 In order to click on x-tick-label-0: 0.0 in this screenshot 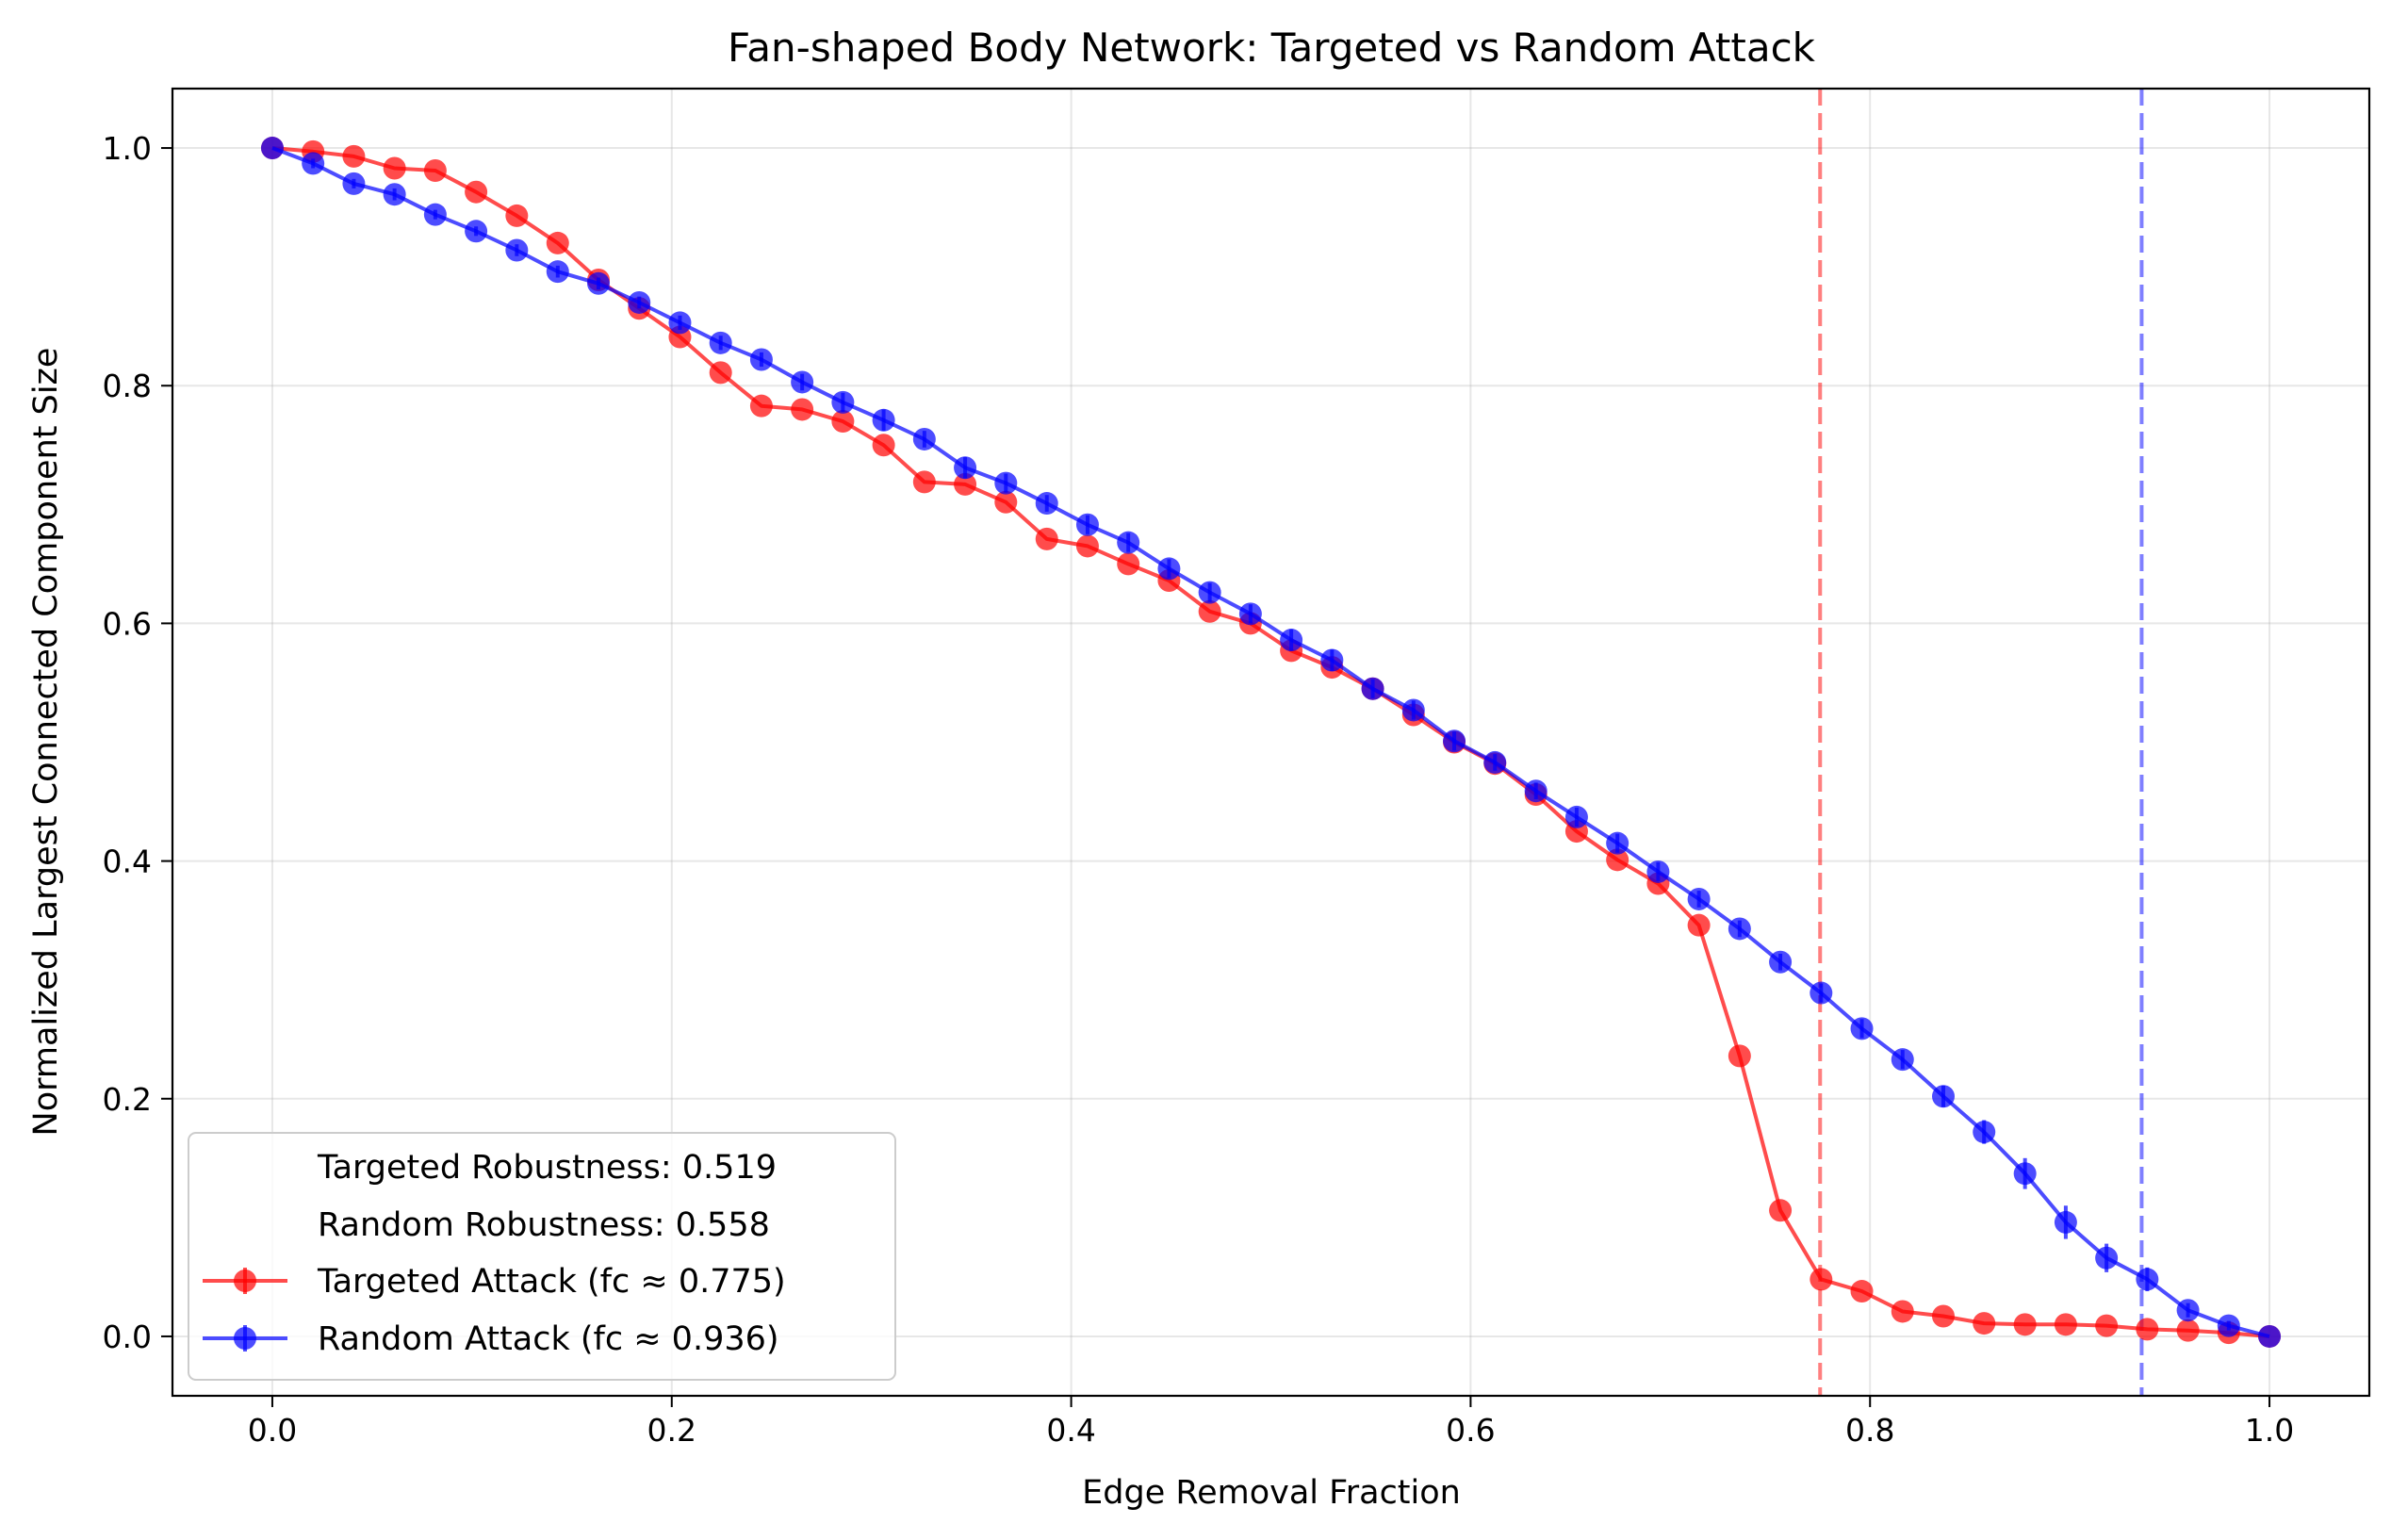, I will do `click(272, 1430)`.